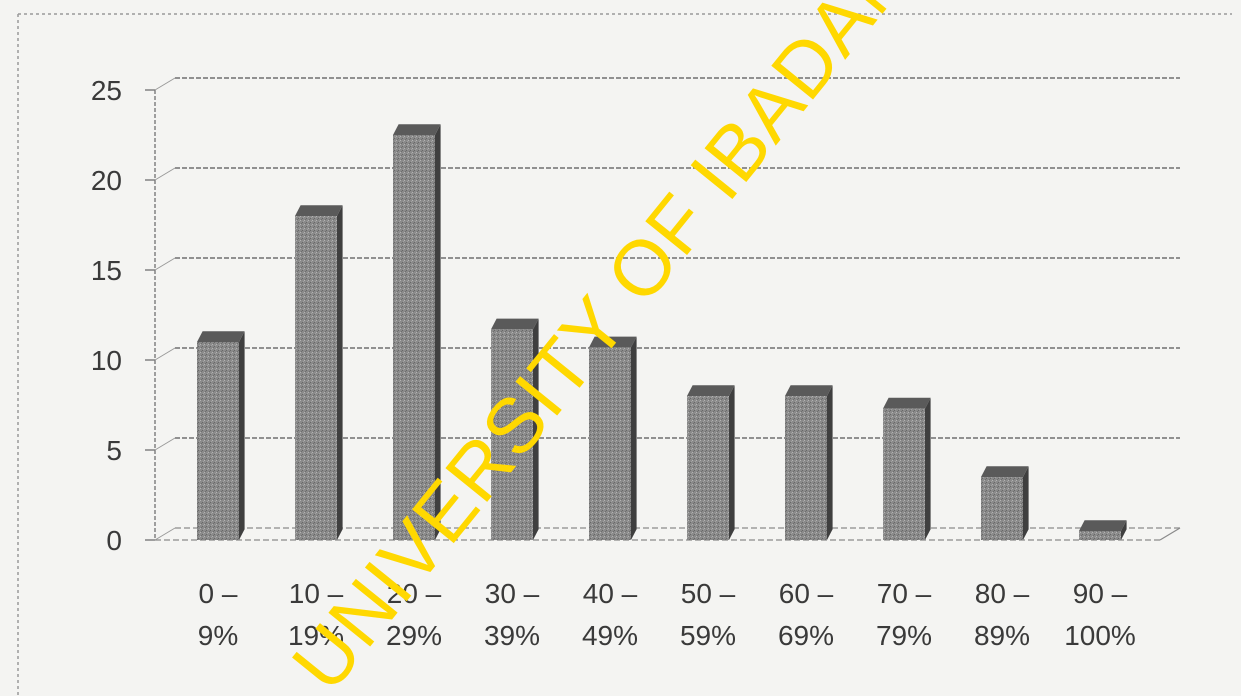  I want to click on x-tick-label-line2: 19%, so click(316, 635).